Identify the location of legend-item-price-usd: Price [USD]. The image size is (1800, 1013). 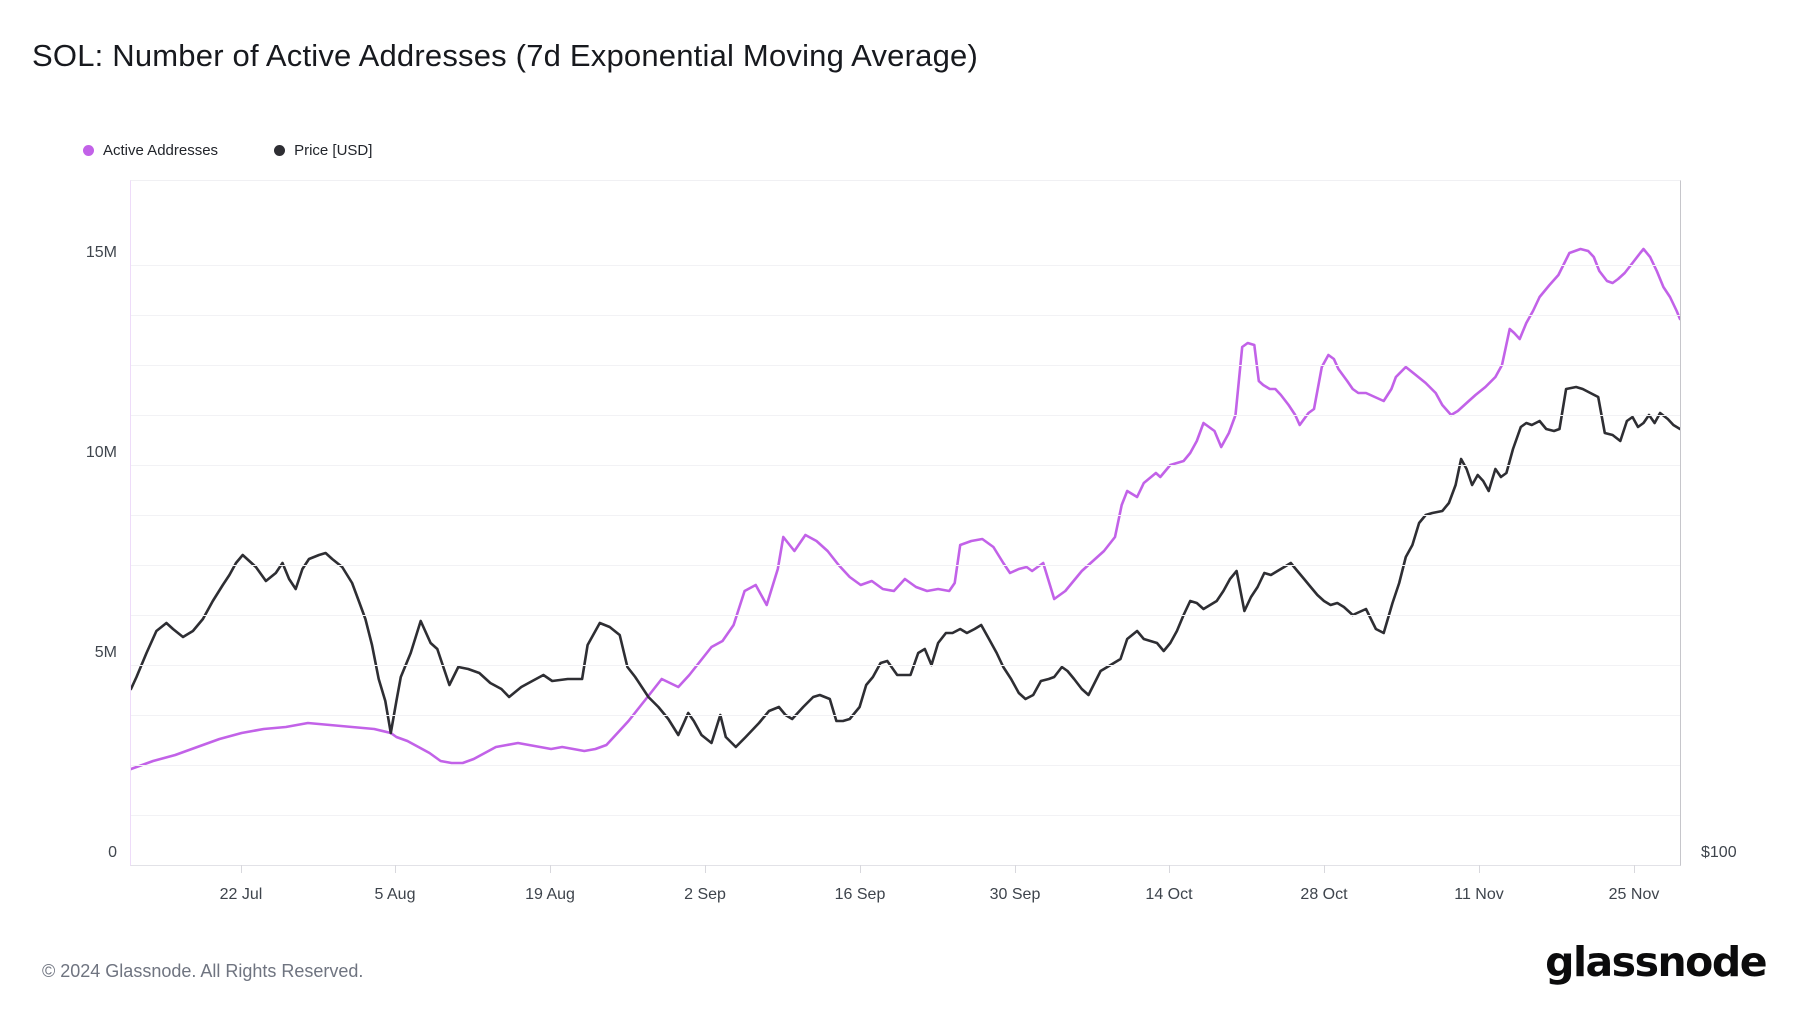
(323, 150).